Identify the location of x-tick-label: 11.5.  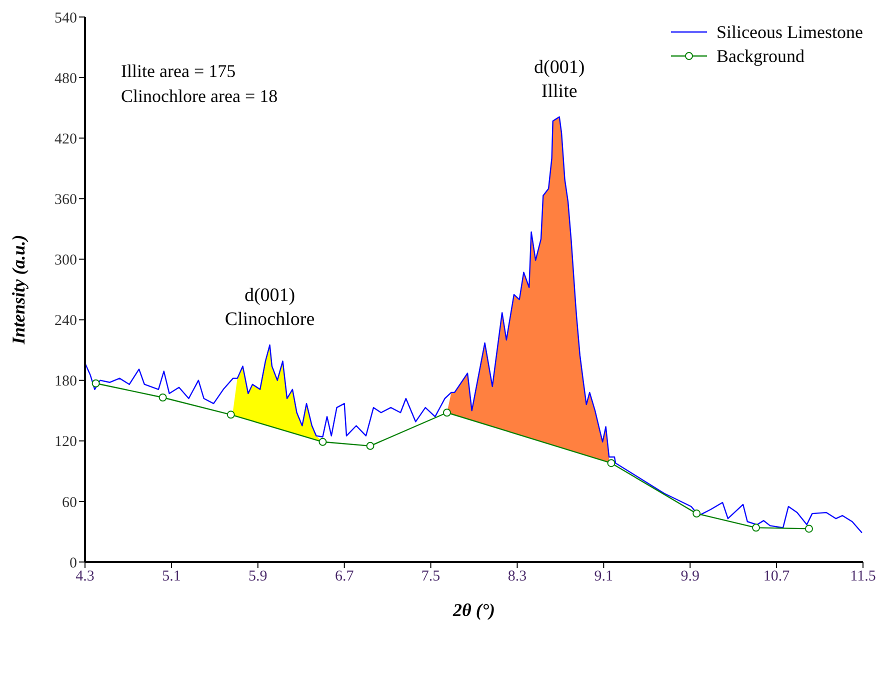
(863, 576).